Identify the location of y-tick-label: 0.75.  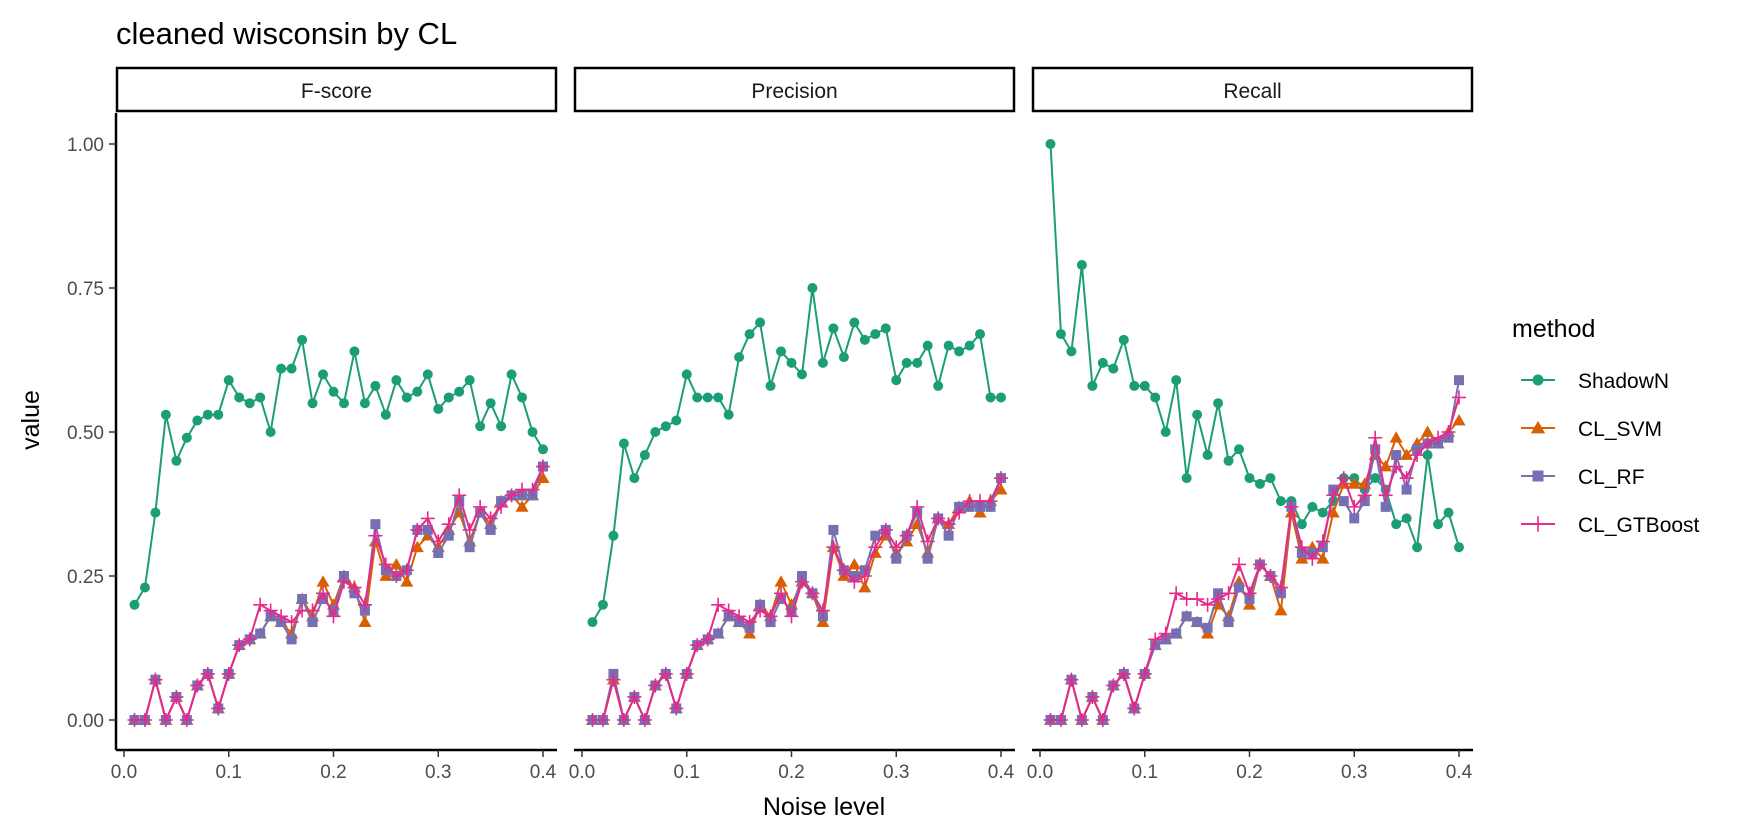
(85, 289).